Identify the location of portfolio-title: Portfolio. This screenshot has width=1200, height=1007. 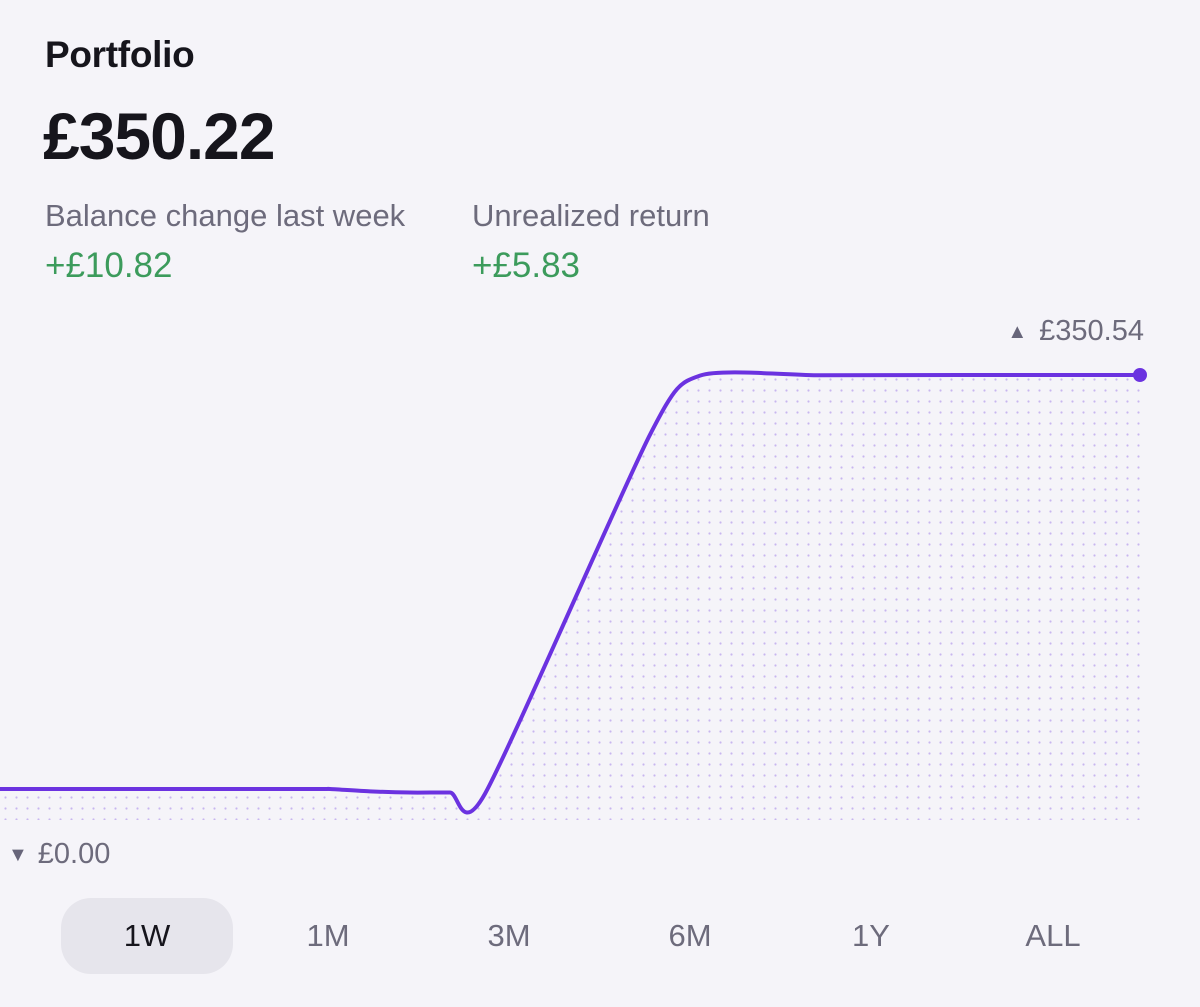
(120, 54).